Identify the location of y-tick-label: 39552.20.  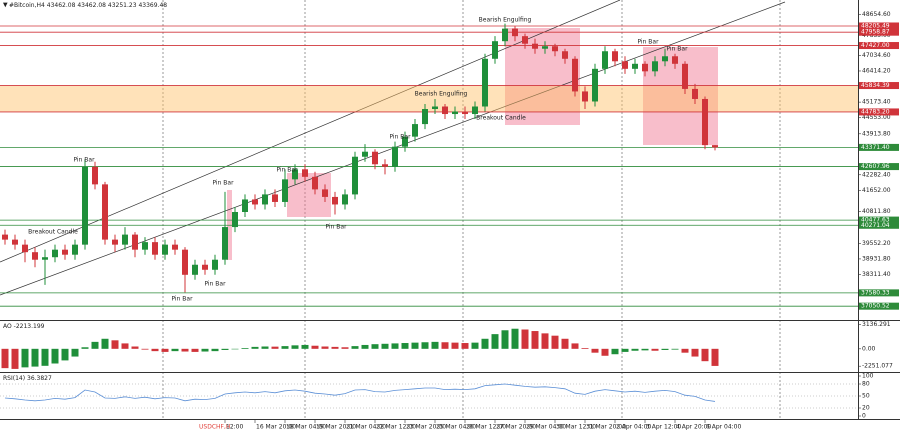
(876, 243).